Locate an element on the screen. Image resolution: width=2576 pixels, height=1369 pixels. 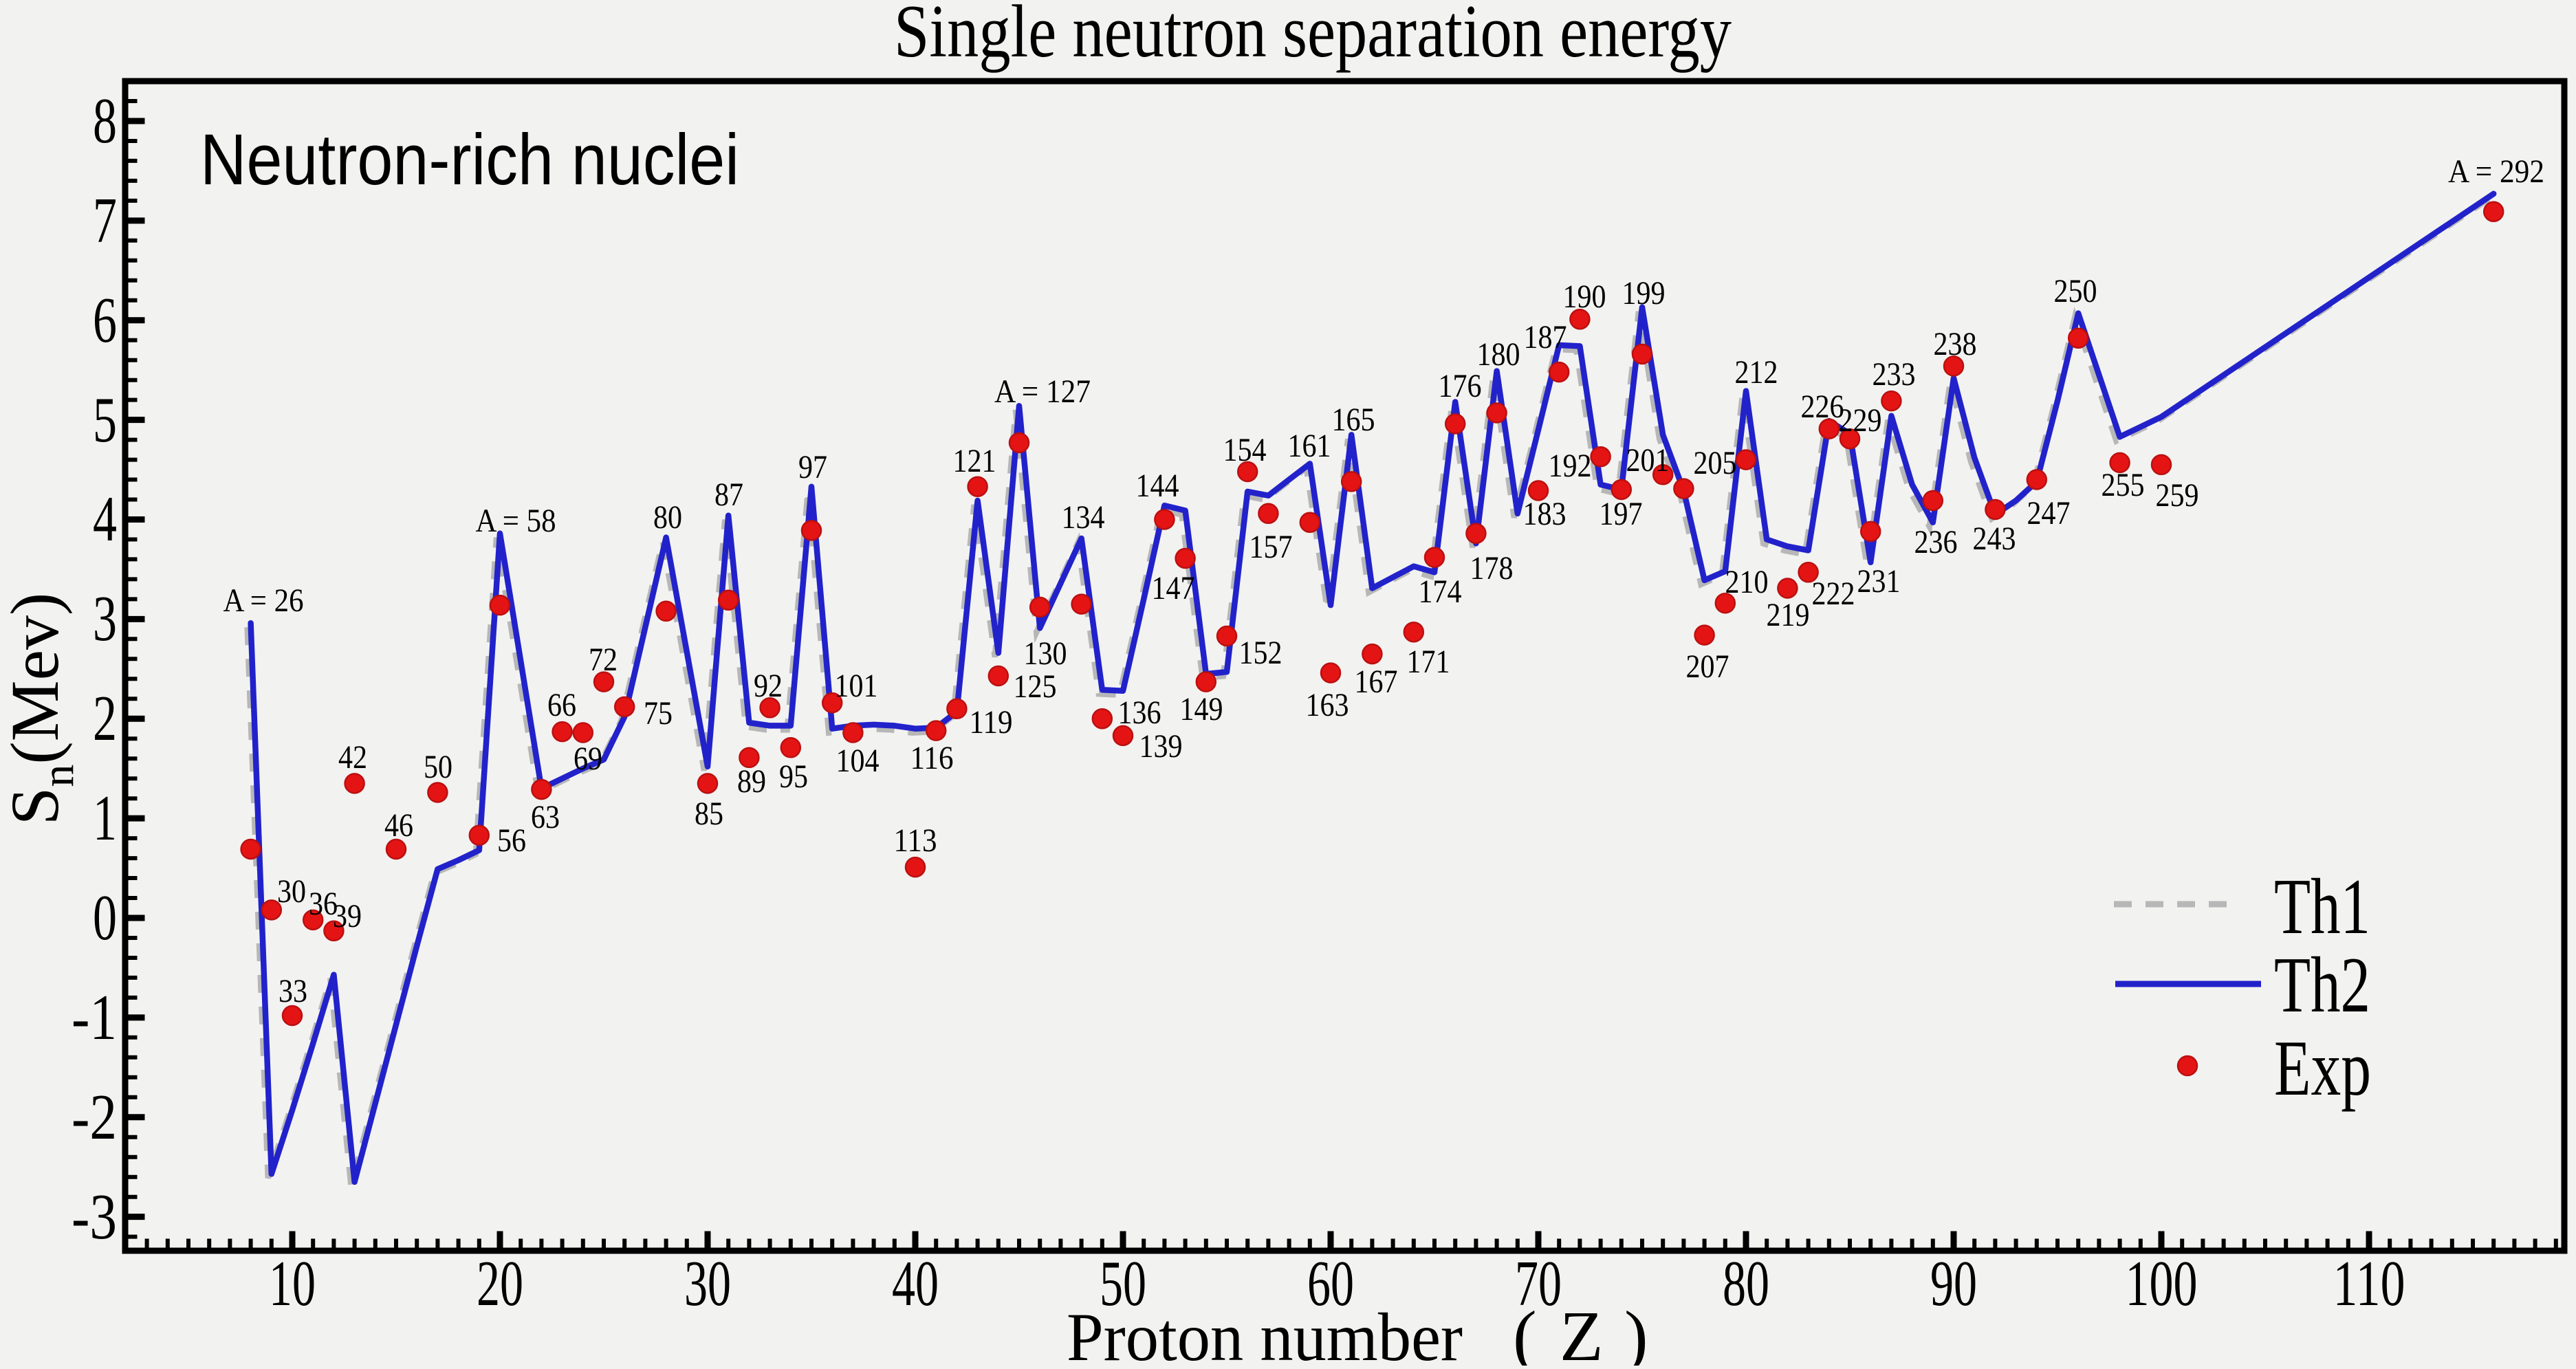
svg-text: 222 is located at coordinates (1833, 594).